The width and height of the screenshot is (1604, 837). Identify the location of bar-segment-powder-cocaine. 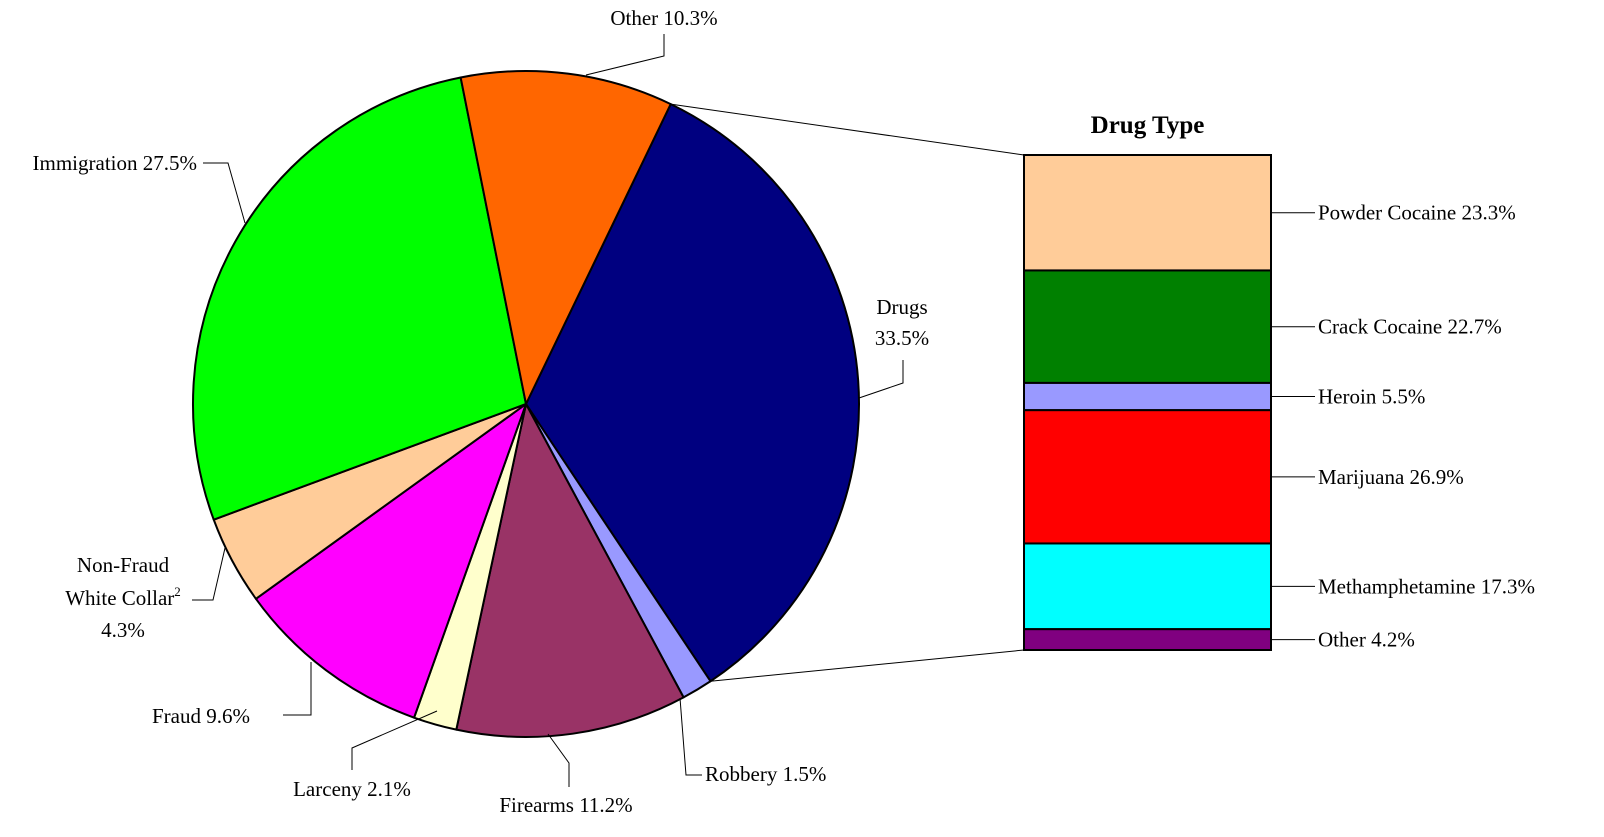
(1147, 213).